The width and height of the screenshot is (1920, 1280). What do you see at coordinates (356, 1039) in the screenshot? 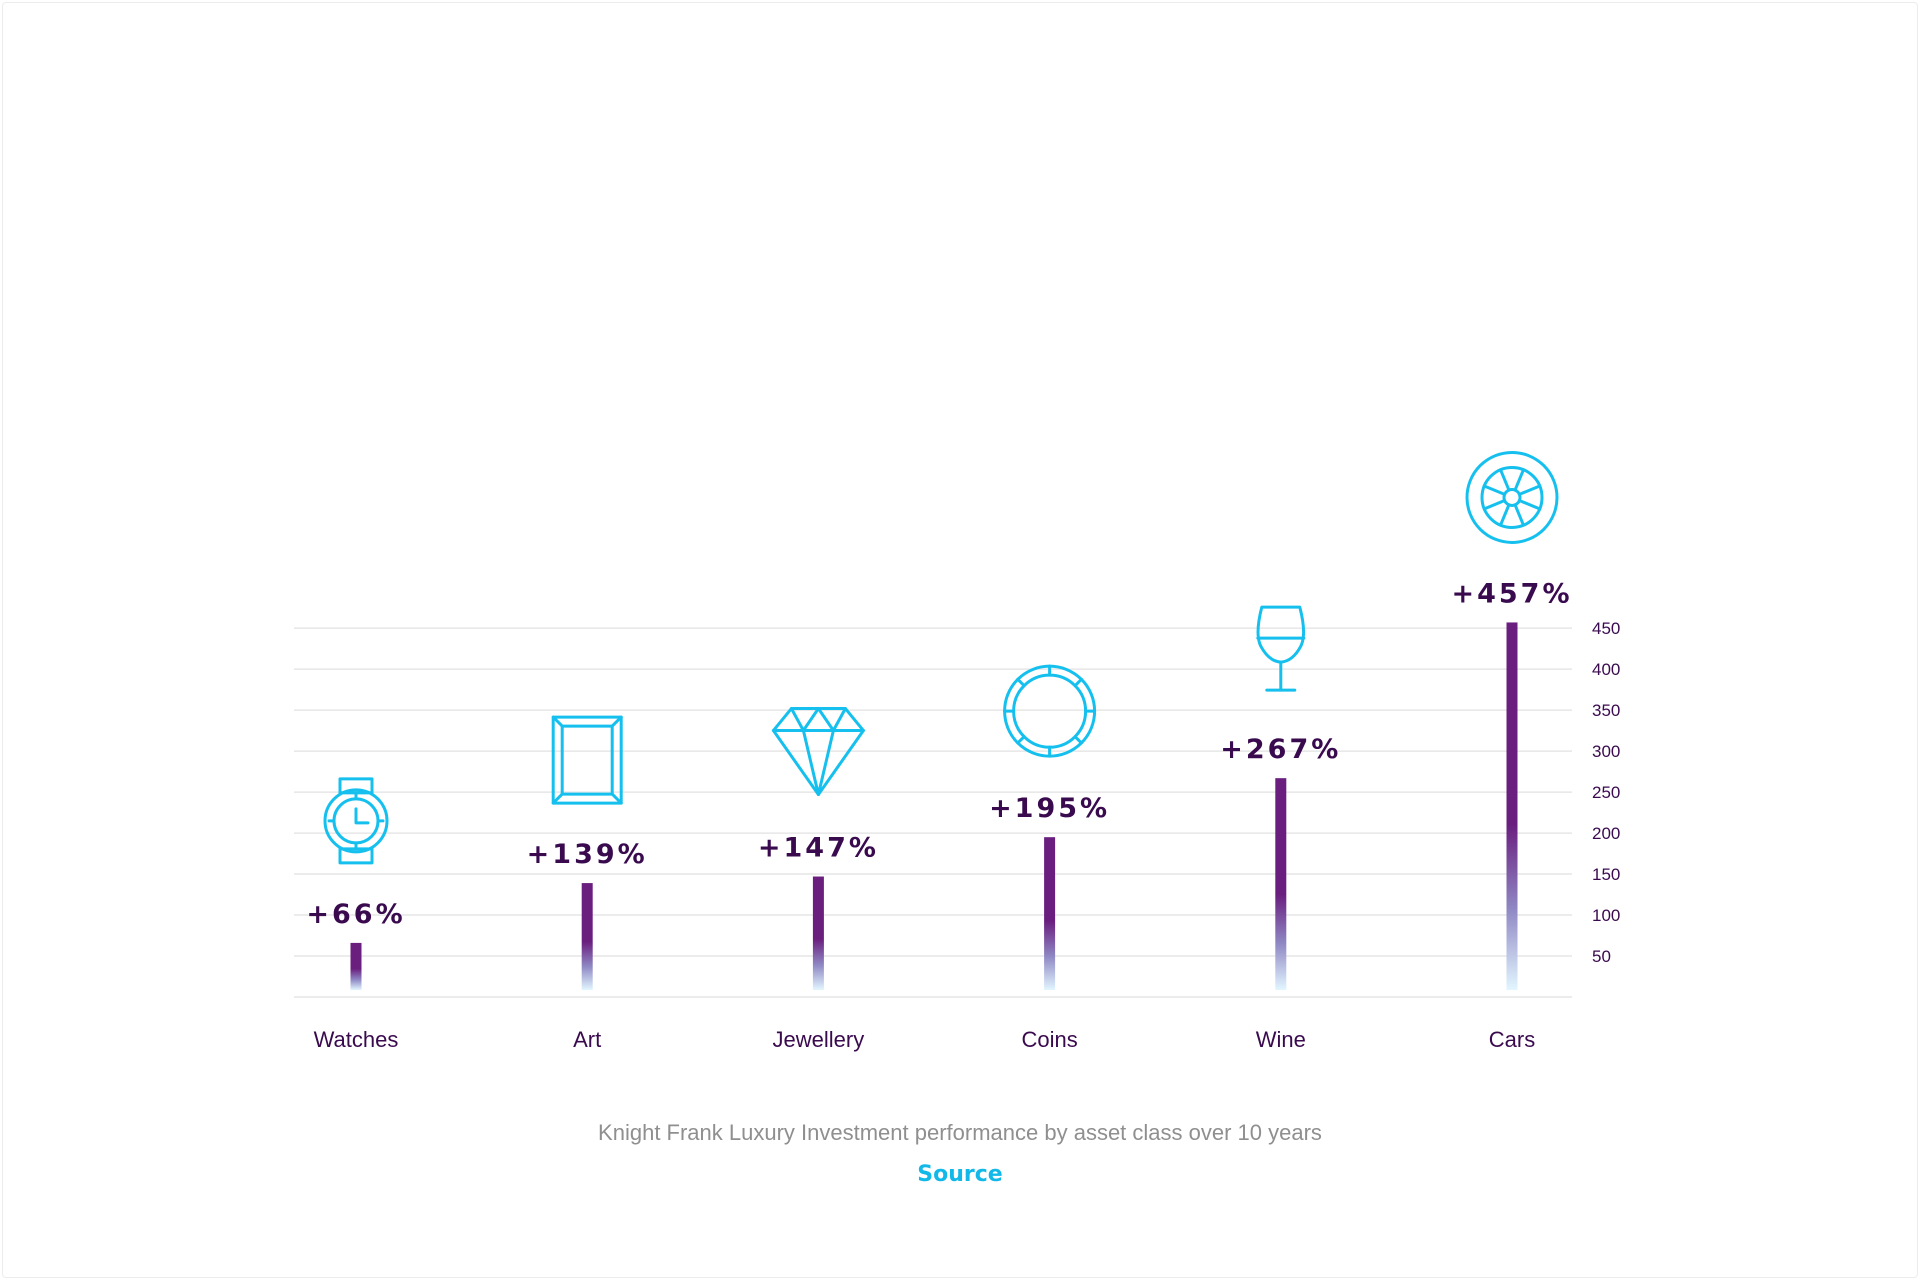
I see `category-label: Watches` at bounding box center [356, 1039].